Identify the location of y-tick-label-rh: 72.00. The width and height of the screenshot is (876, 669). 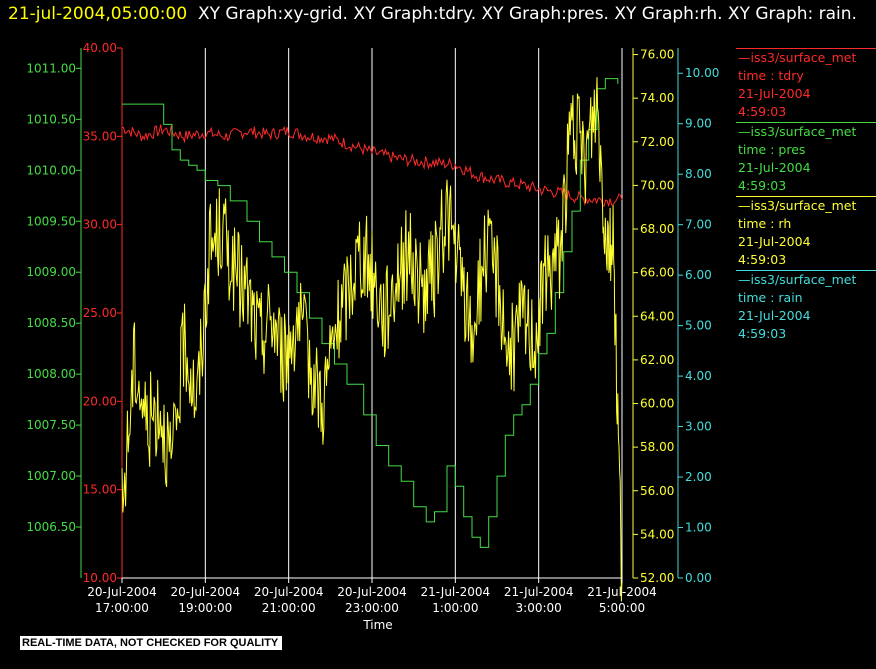
(657, 142).